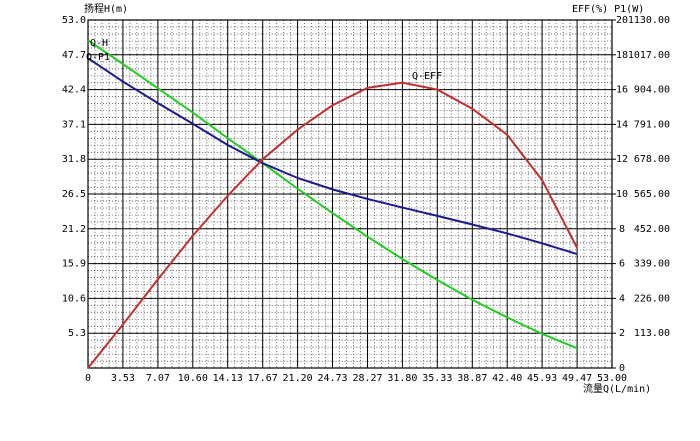 The width and height of the screenshot is (700, 441). Describe the element at coordinates (542, 378) in the screenshot. I see `x-tick-label: 45.93` at that location.